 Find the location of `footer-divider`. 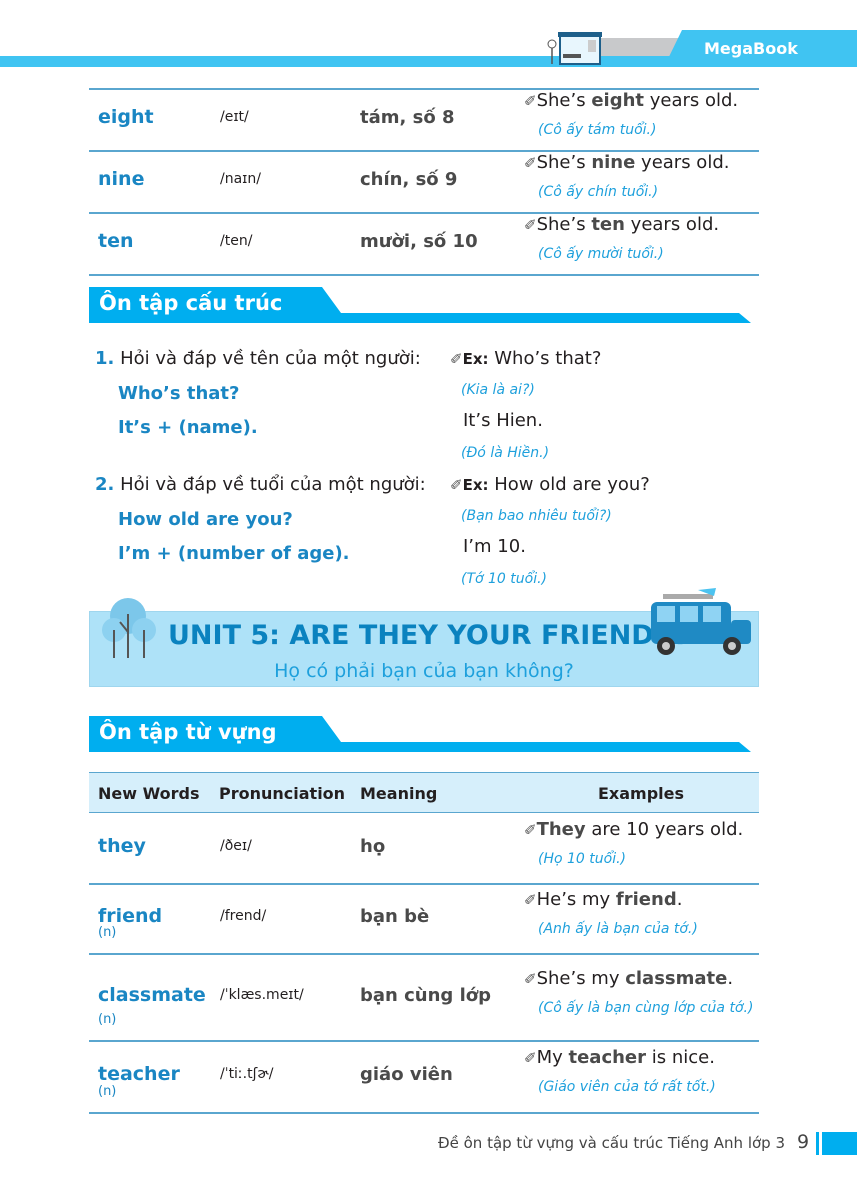

footer-divider is located at coordinates (817, 1143).